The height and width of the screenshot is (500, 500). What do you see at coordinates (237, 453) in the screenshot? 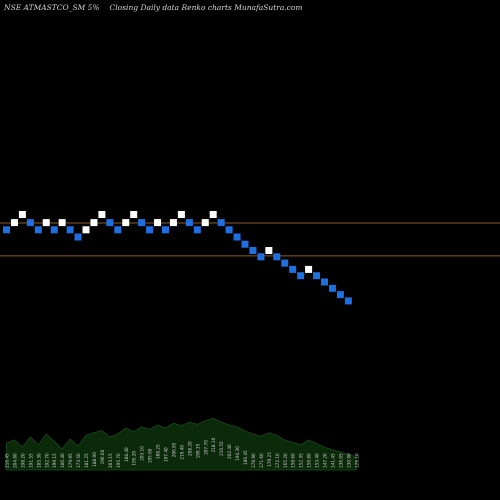
I see `volume-label: 194.30` at bounding box center [237, 453].